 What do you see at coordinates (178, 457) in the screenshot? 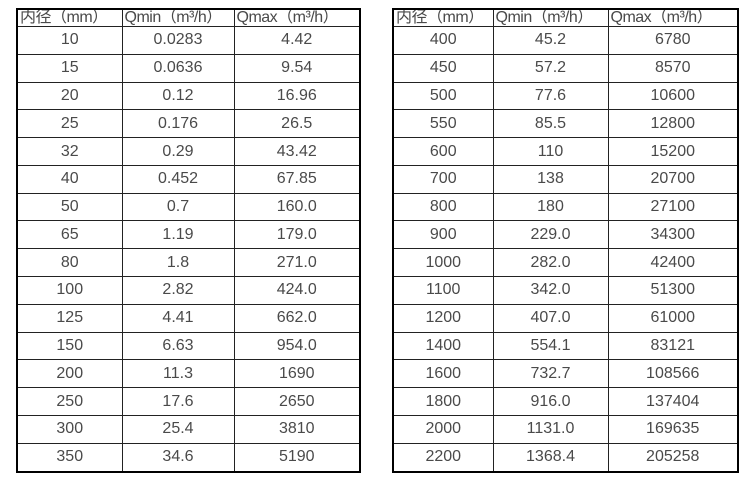
I see `cell-qmin: 34.6` at bounding box center [178, 457].